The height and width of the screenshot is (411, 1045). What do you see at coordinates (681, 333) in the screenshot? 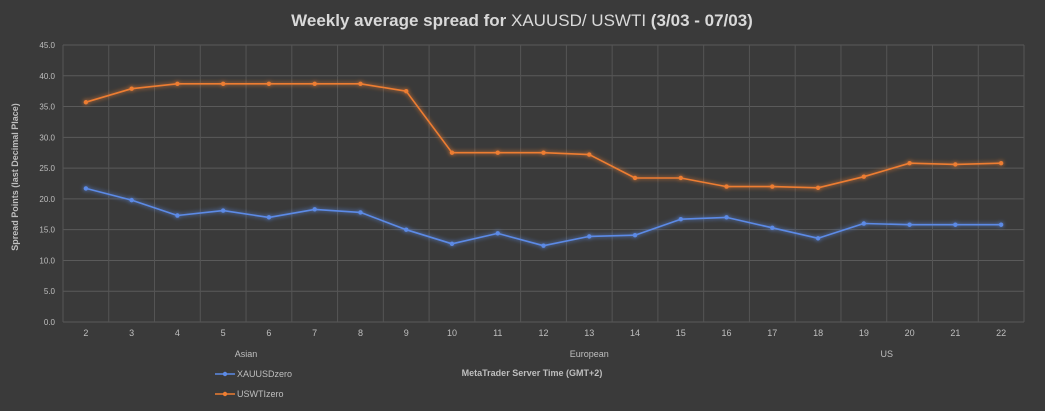
I see `x-tick-label: 15` at bounding box center [681, 333].